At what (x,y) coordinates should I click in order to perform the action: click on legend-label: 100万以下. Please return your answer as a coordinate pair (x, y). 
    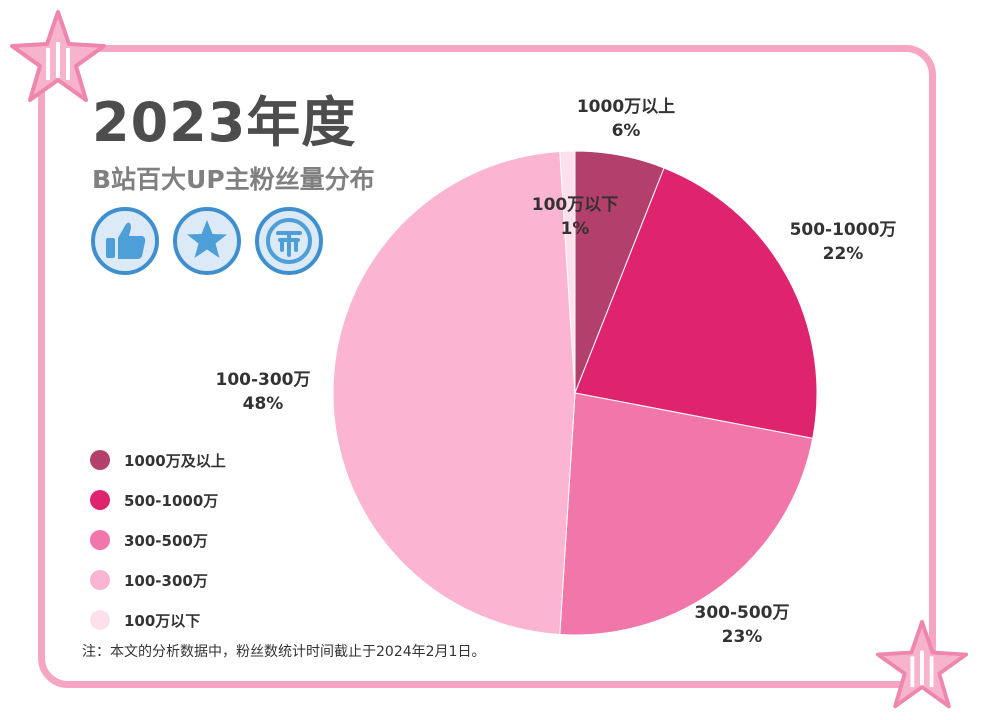
    Looking at the image, I should click on (162, 620).